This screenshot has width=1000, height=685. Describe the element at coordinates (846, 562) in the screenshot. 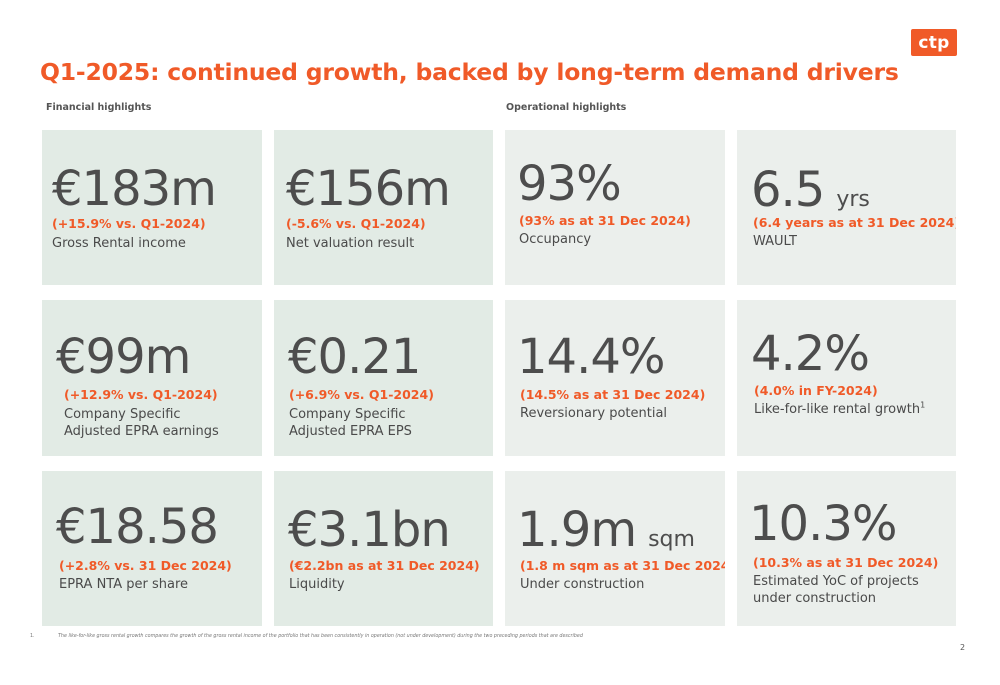

I see `kpi-change: (10.3% as at 31 Dec 2024)` at that location.